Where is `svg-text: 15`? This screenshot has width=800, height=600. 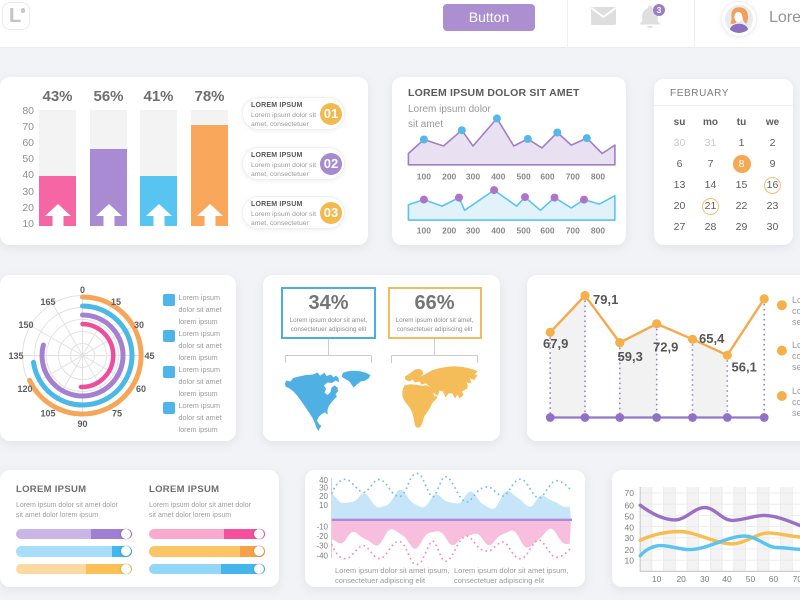 svg-text: 15 is located at coordinates (116, 302).